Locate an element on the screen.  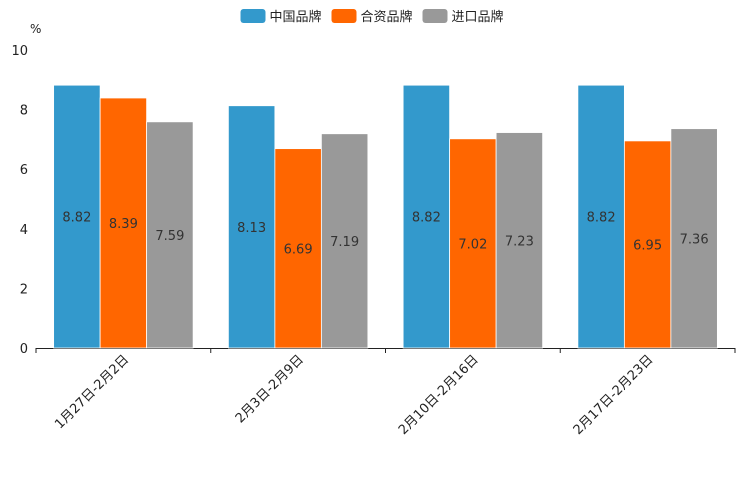
x-category-label-1: 2月3日-2月9日 is located at coordinates (270, 389).